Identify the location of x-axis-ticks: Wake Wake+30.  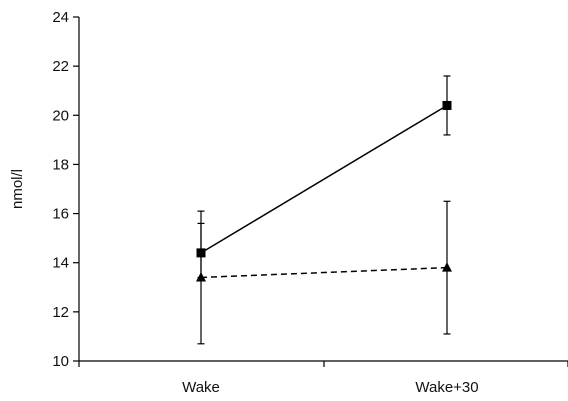
(323, 378).